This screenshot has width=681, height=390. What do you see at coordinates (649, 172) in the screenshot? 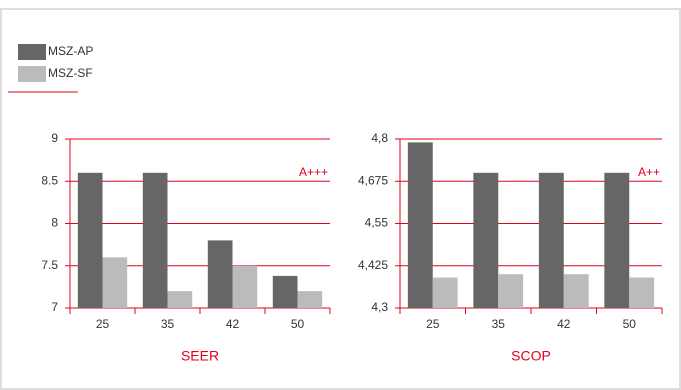
I see `annotation: A++` at bounding box center [649, 172].